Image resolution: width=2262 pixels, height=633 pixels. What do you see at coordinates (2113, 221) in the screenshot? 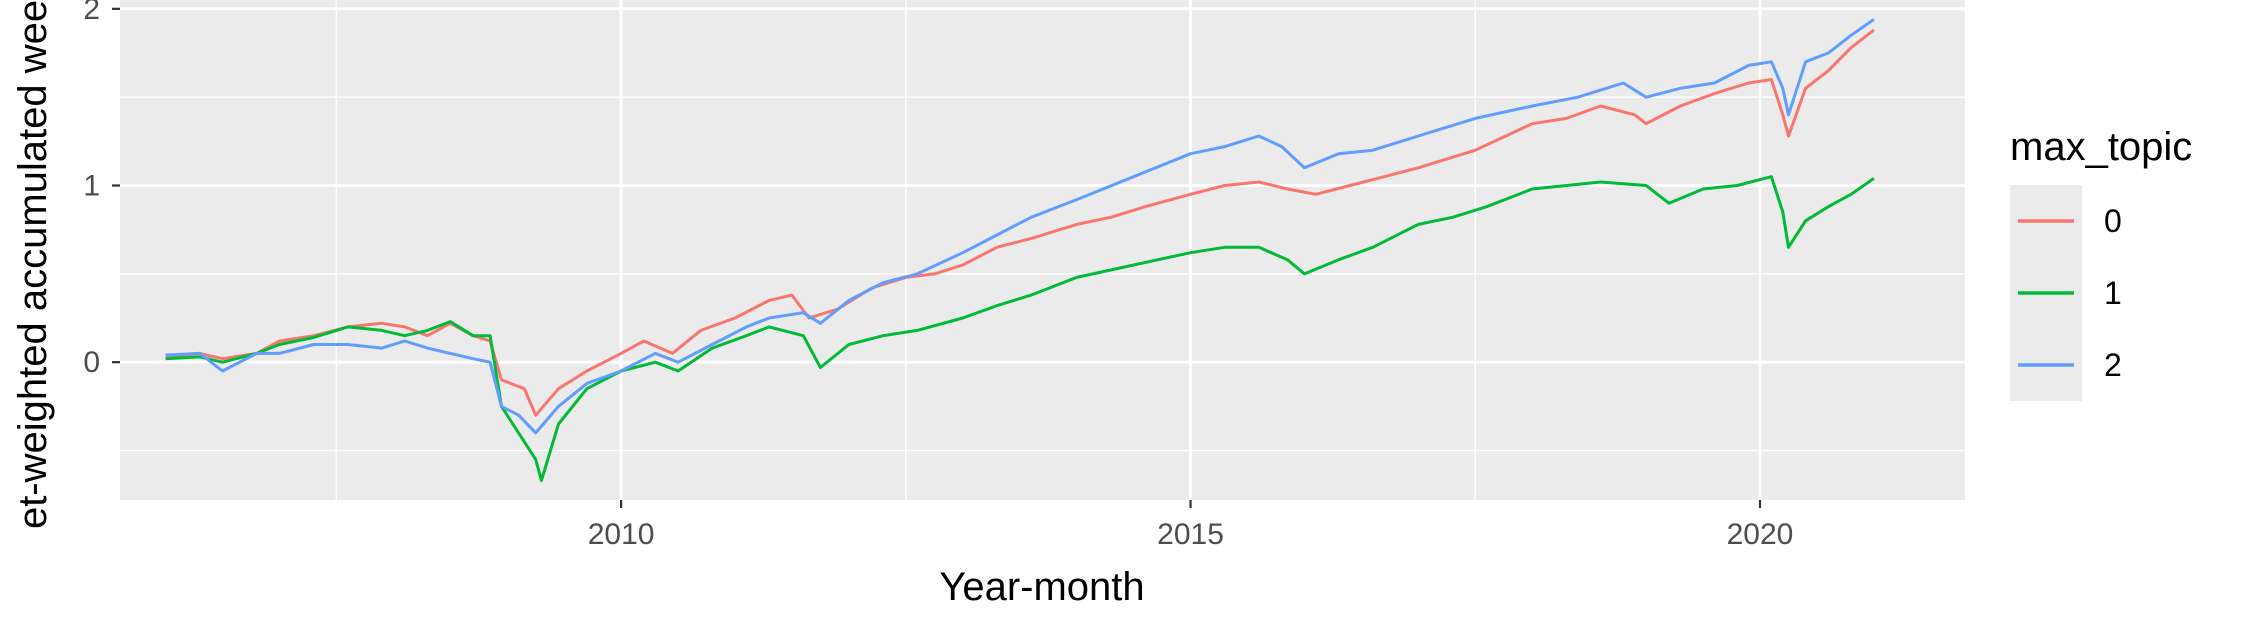
I see `legend-label-0: 0` at bounding box center [2113, 221].